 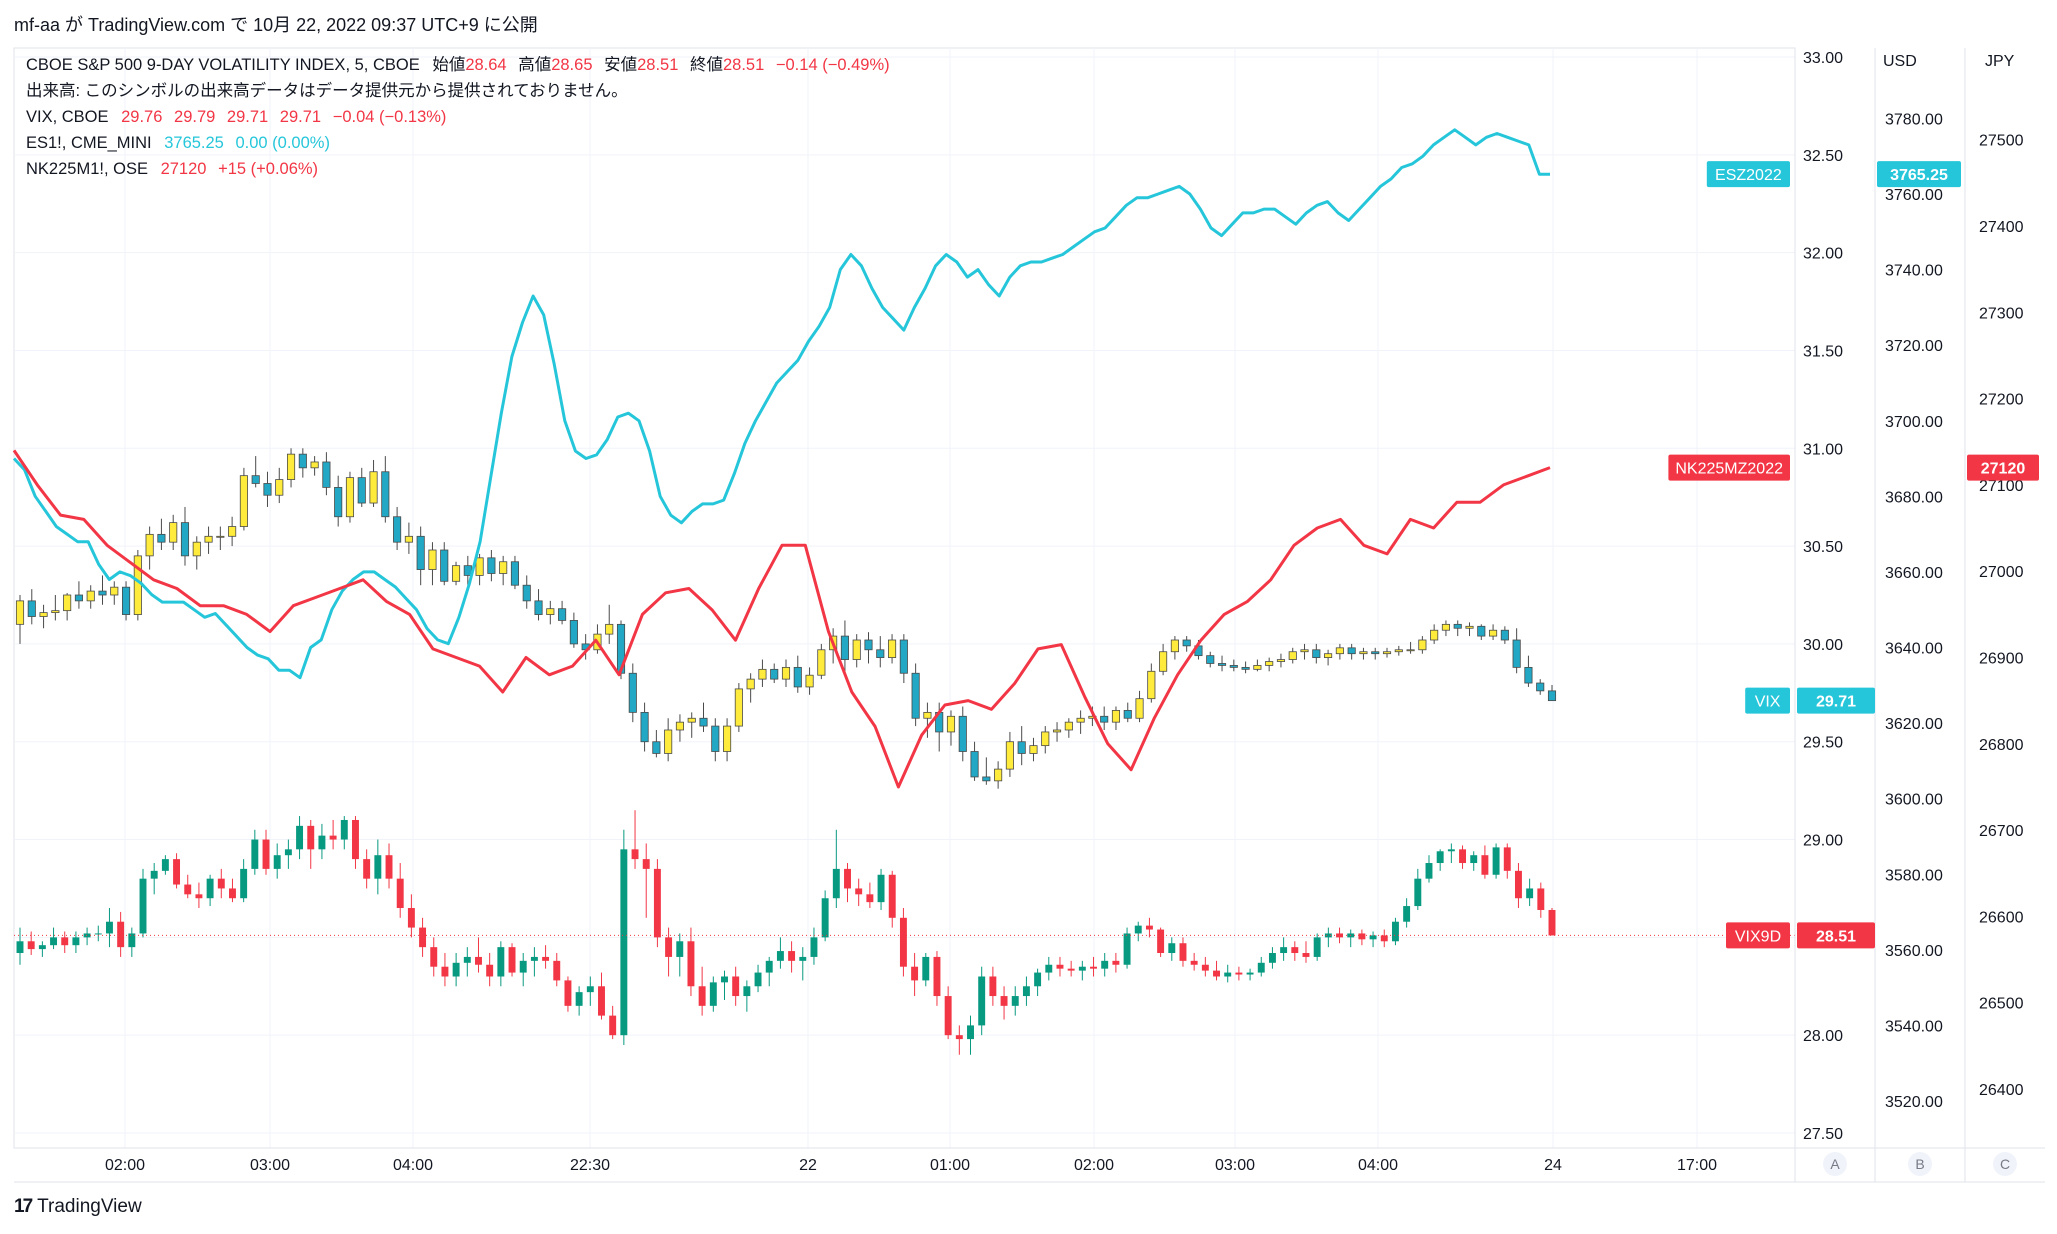 What do you see at coordinates (1823, 645) in the screenshot?
I see `scale-a-tick: 30.00` at bounding box center [1823, 645].